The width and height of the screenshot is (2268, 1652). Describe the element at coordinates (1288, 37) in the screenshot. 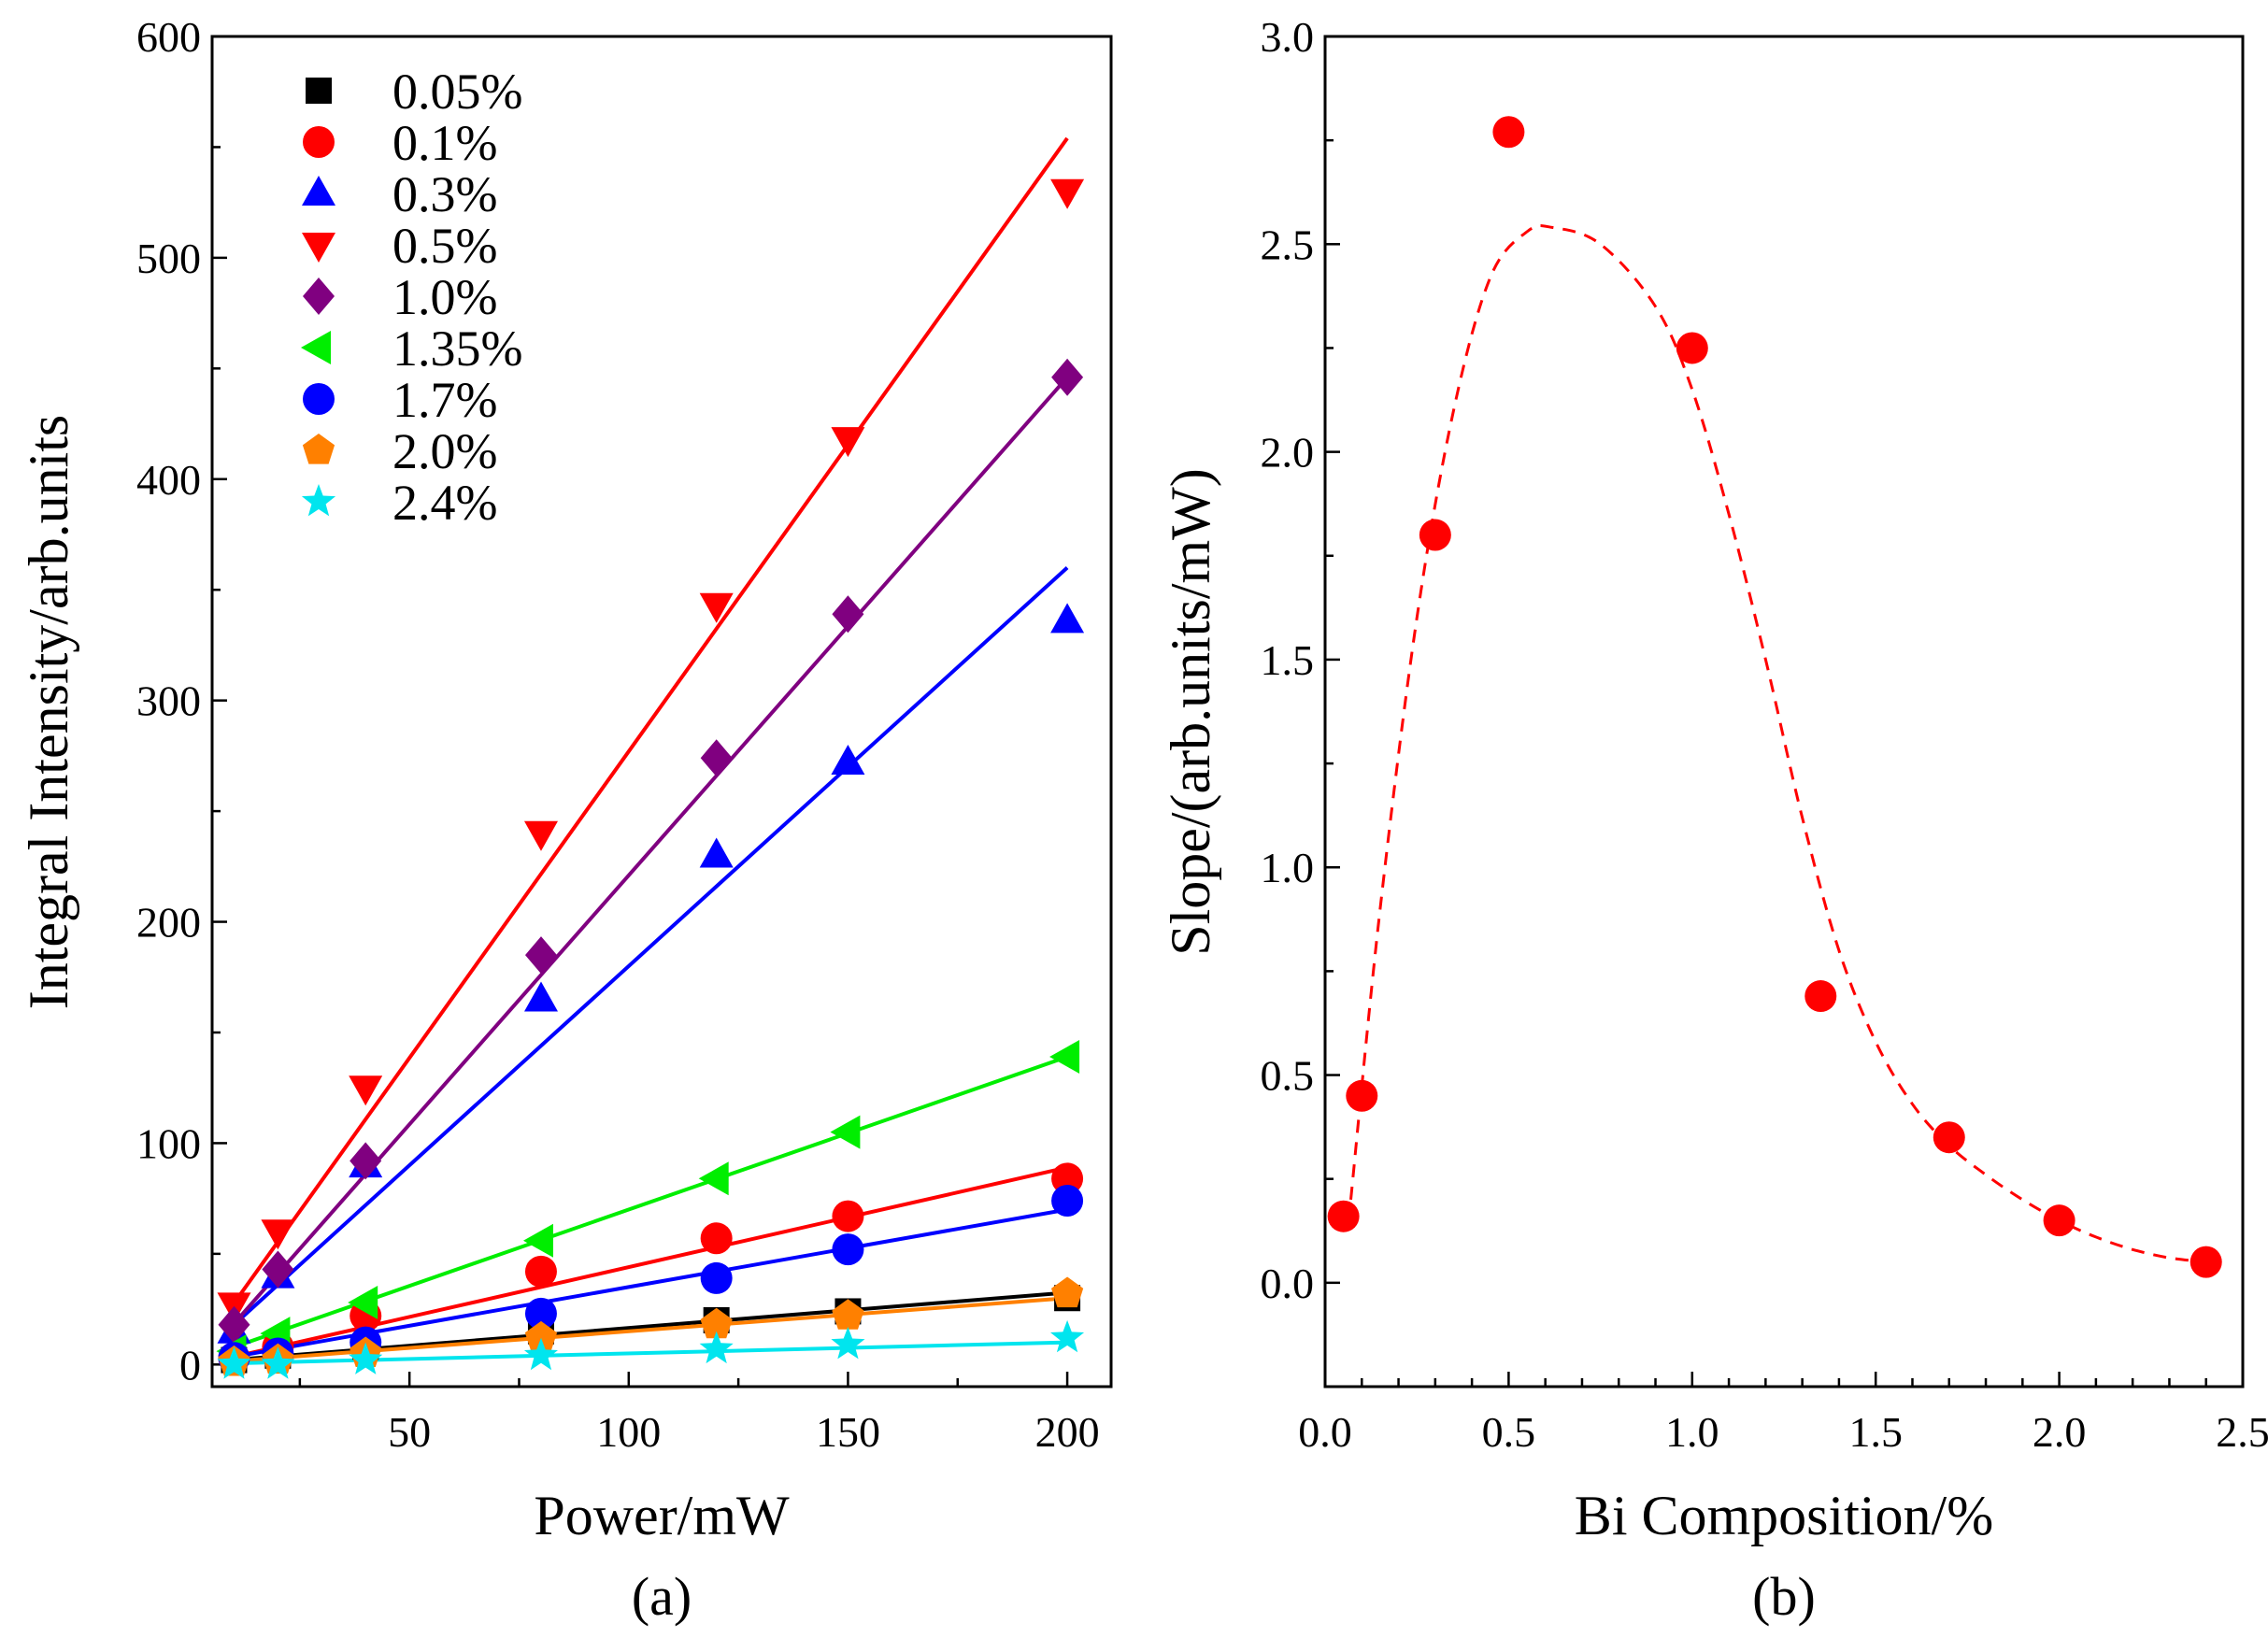

I see `panel-b-ytick-label: 3.0` at that location.